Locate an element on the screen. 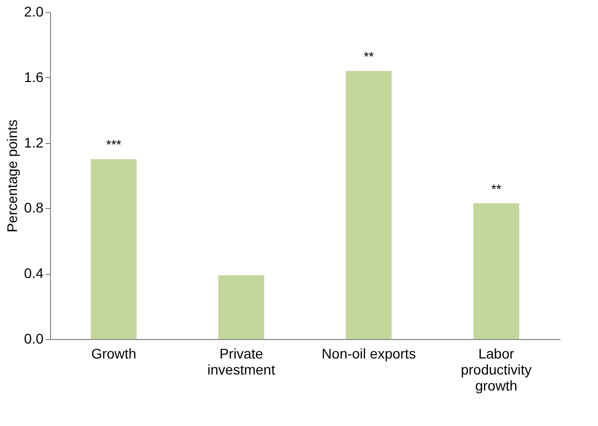  y-tick-label: 2.0 is located at coordinates (34, 12).